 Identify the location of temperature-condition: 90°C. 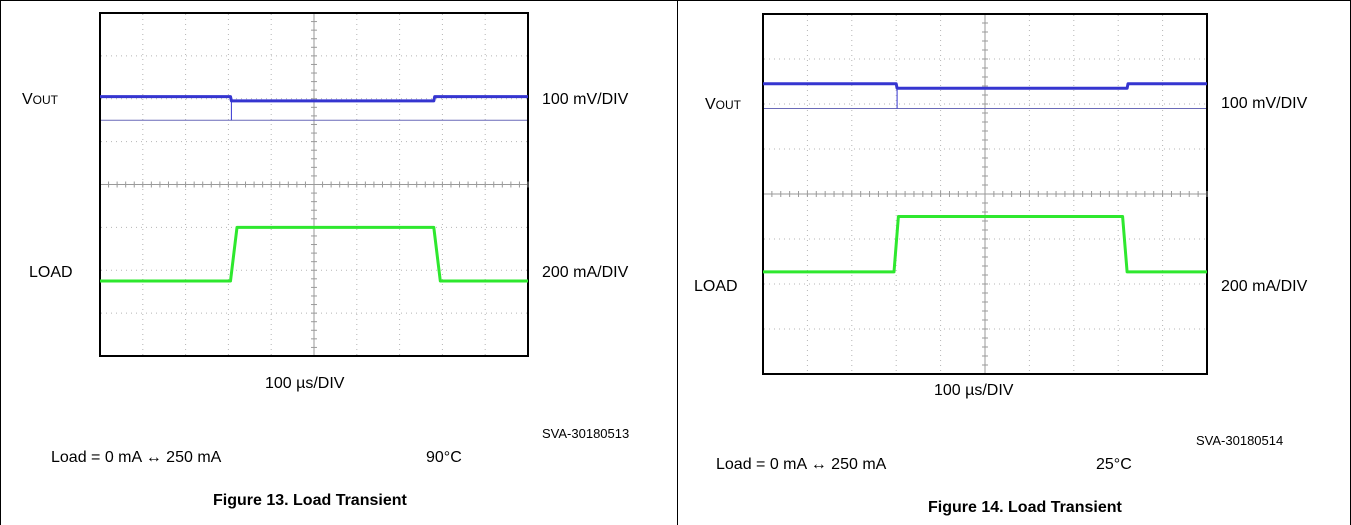
(444, 457).